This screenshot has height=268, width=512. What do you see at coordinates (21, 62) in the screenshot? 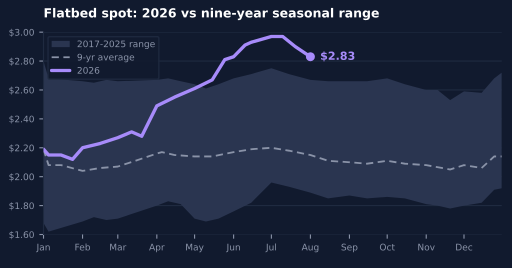
I see `y-tick-label: $2.80` at bounding box center [21, 62].